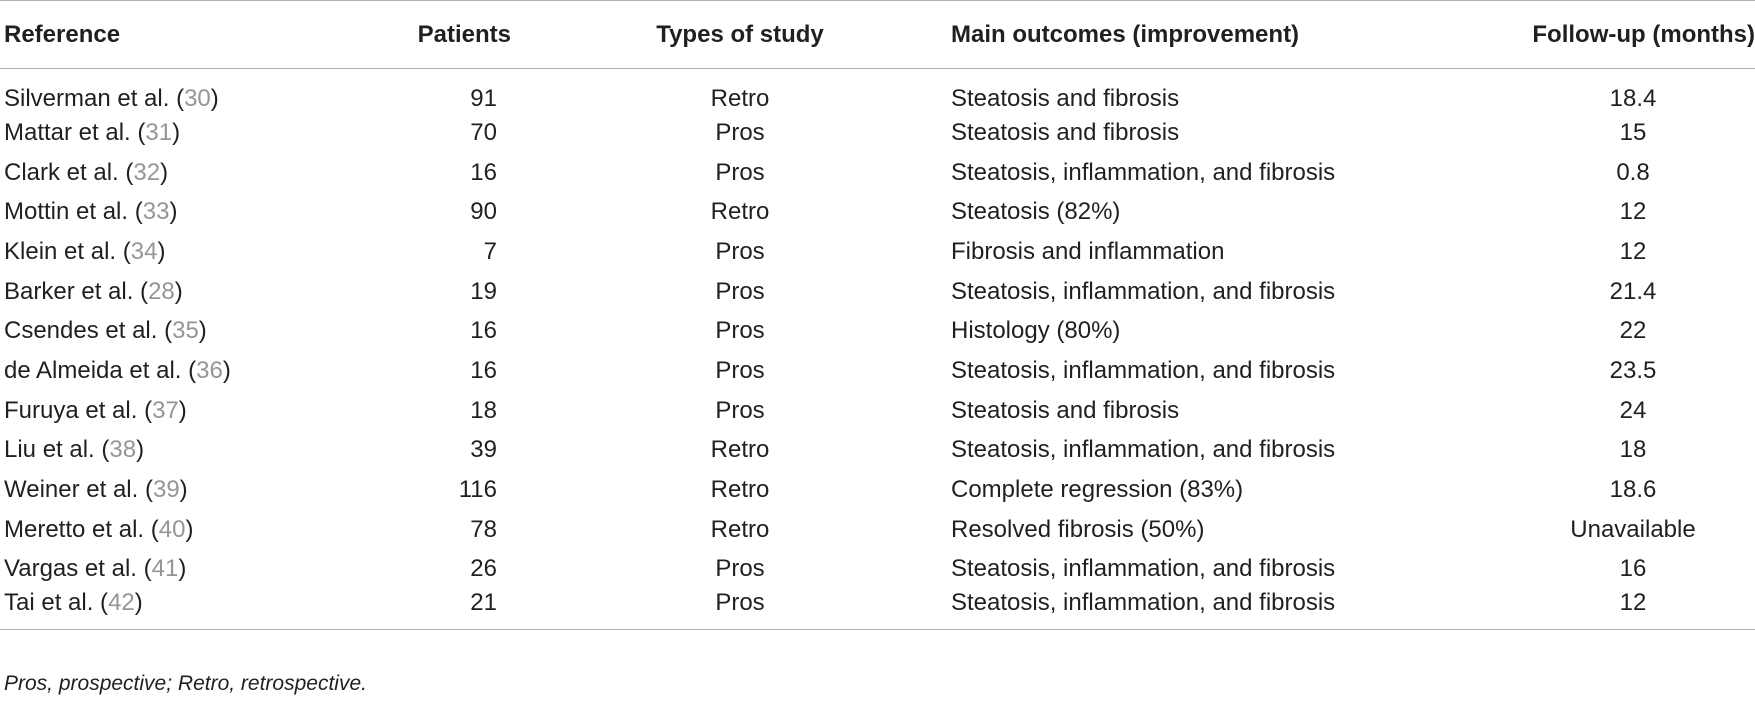  I want to click on citation-link: 31, so click(159, 132).